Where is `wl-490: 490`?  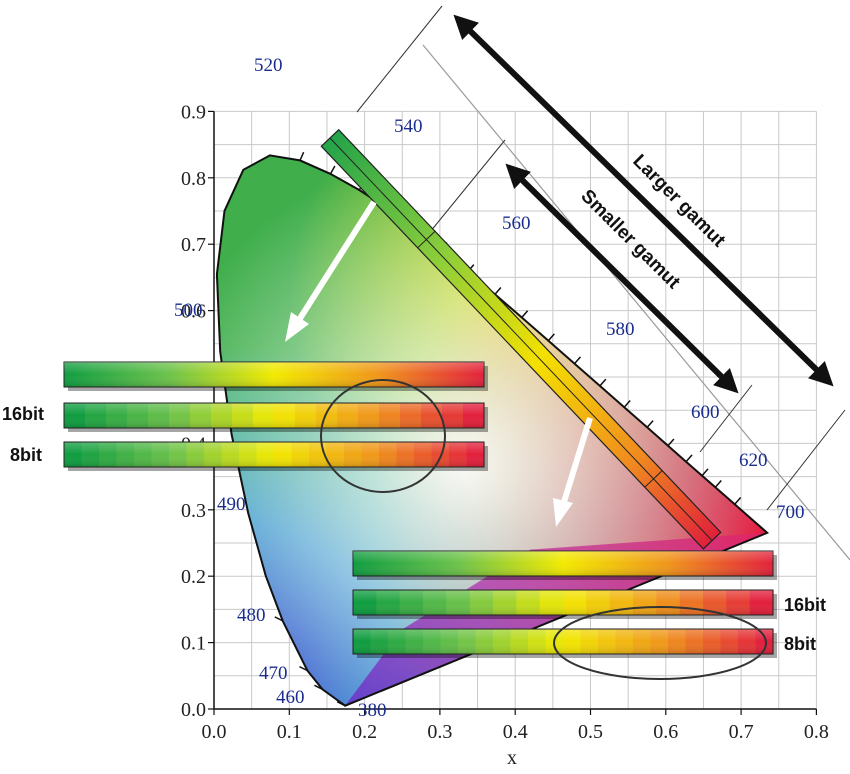
wl-490: 490 is located at coordinates (231, 504).